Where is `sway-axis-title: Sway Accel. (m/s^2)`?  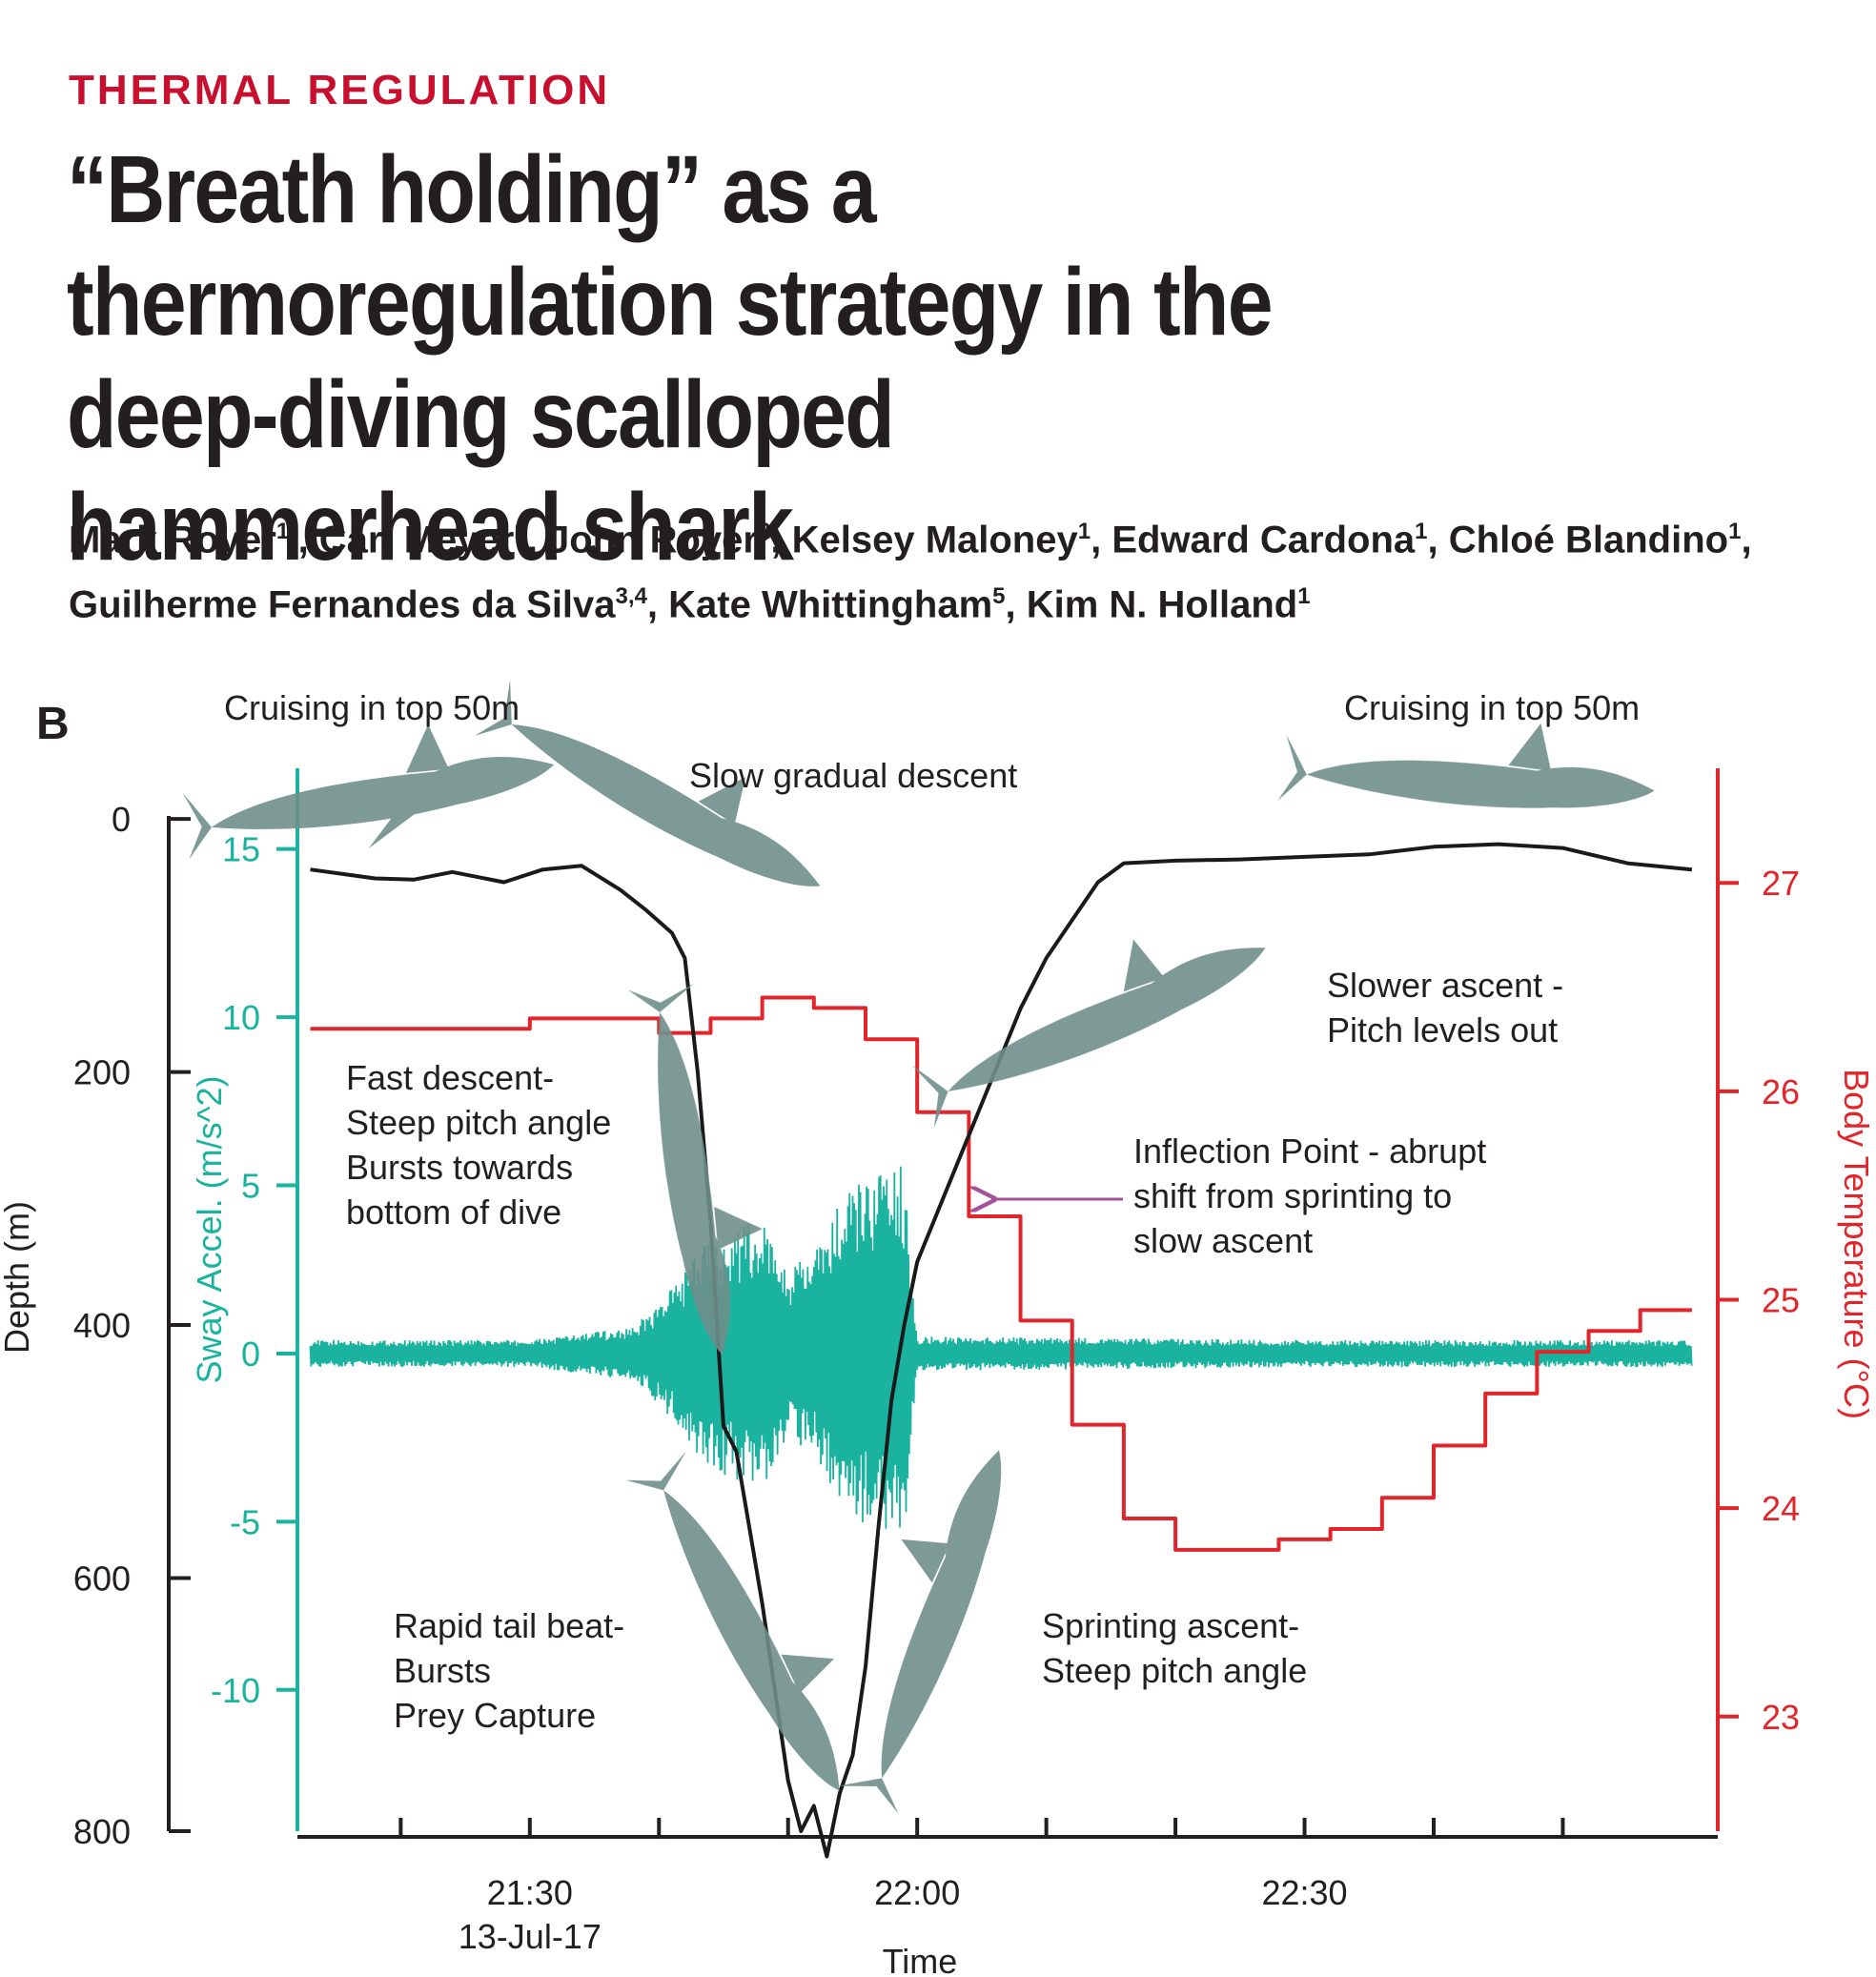
sway-axis-title: Sway Accel. (m/s^2) is located at coordinates (209, 1230).